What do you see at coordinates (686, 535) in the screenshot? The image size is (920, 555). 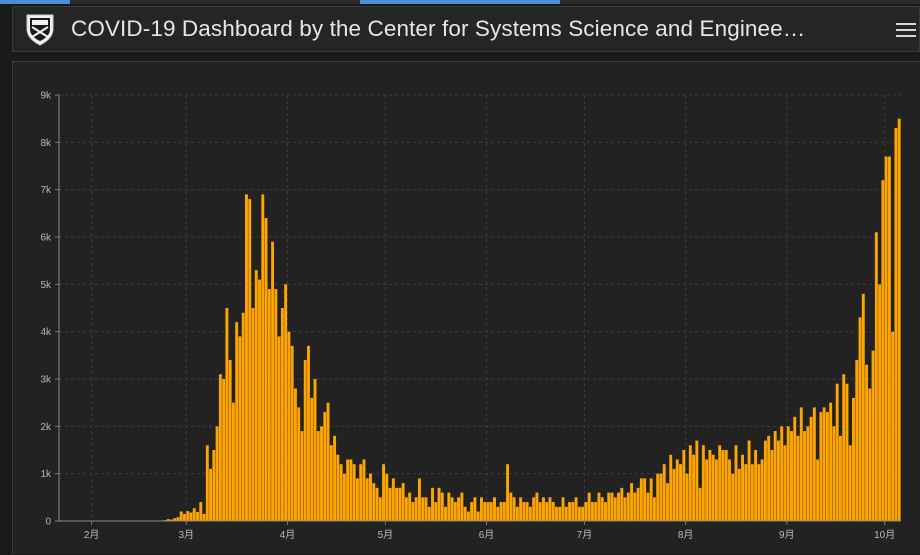 I see `x-tick-label: 8月` at bounding box center [686, 535].